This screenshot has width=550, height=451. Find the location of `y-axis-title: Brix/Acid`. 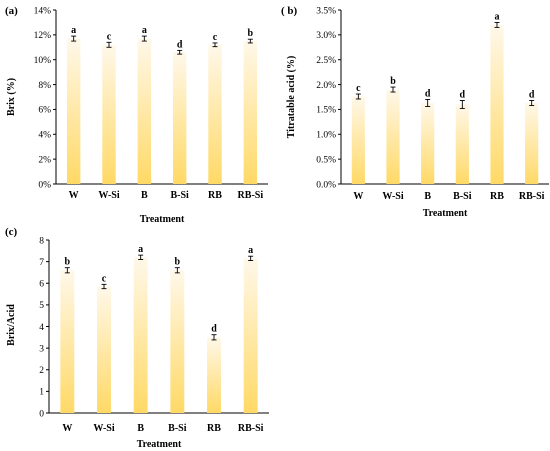

y-axis-title: Brix/Acid is located at coordinates (11, 325).